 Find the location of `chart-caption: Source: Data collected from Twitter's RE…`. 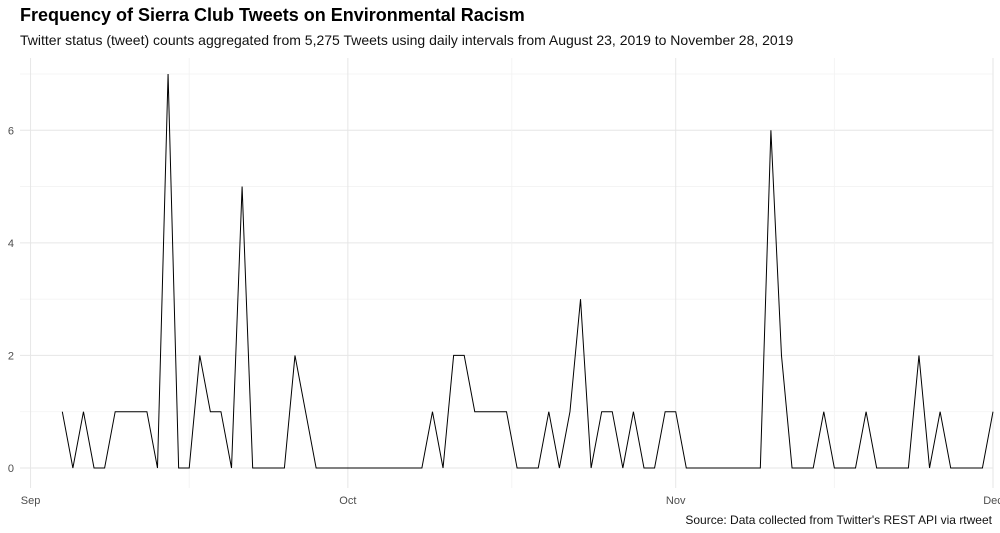

chart-caption: Source: Data collected from Twitter's RE… is located at coordinates (838, 520).